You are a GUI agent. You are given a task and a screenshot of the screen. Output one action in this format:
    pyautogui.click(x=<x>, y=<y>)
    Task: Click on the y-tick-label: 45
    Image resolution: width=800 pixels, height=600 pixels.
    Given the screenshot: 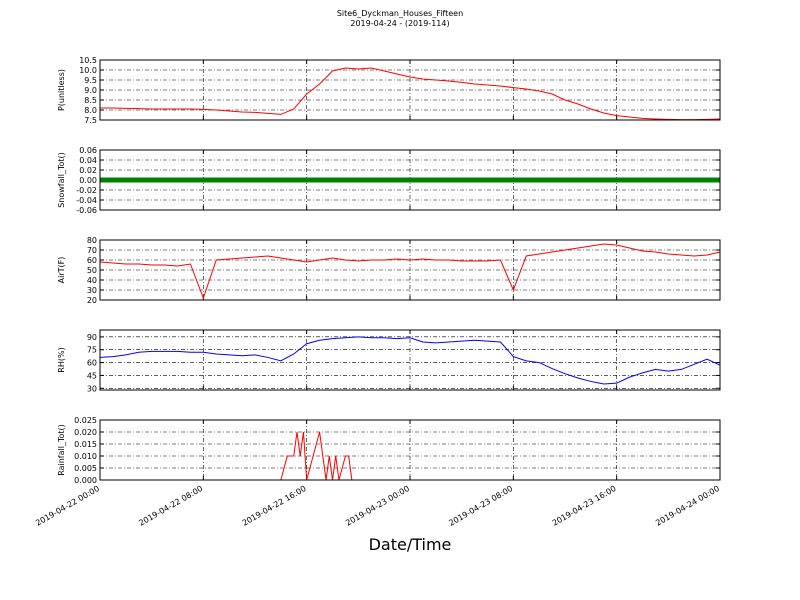 What is the action you would take?
    pyautogui.click(x=92, y=375)
    